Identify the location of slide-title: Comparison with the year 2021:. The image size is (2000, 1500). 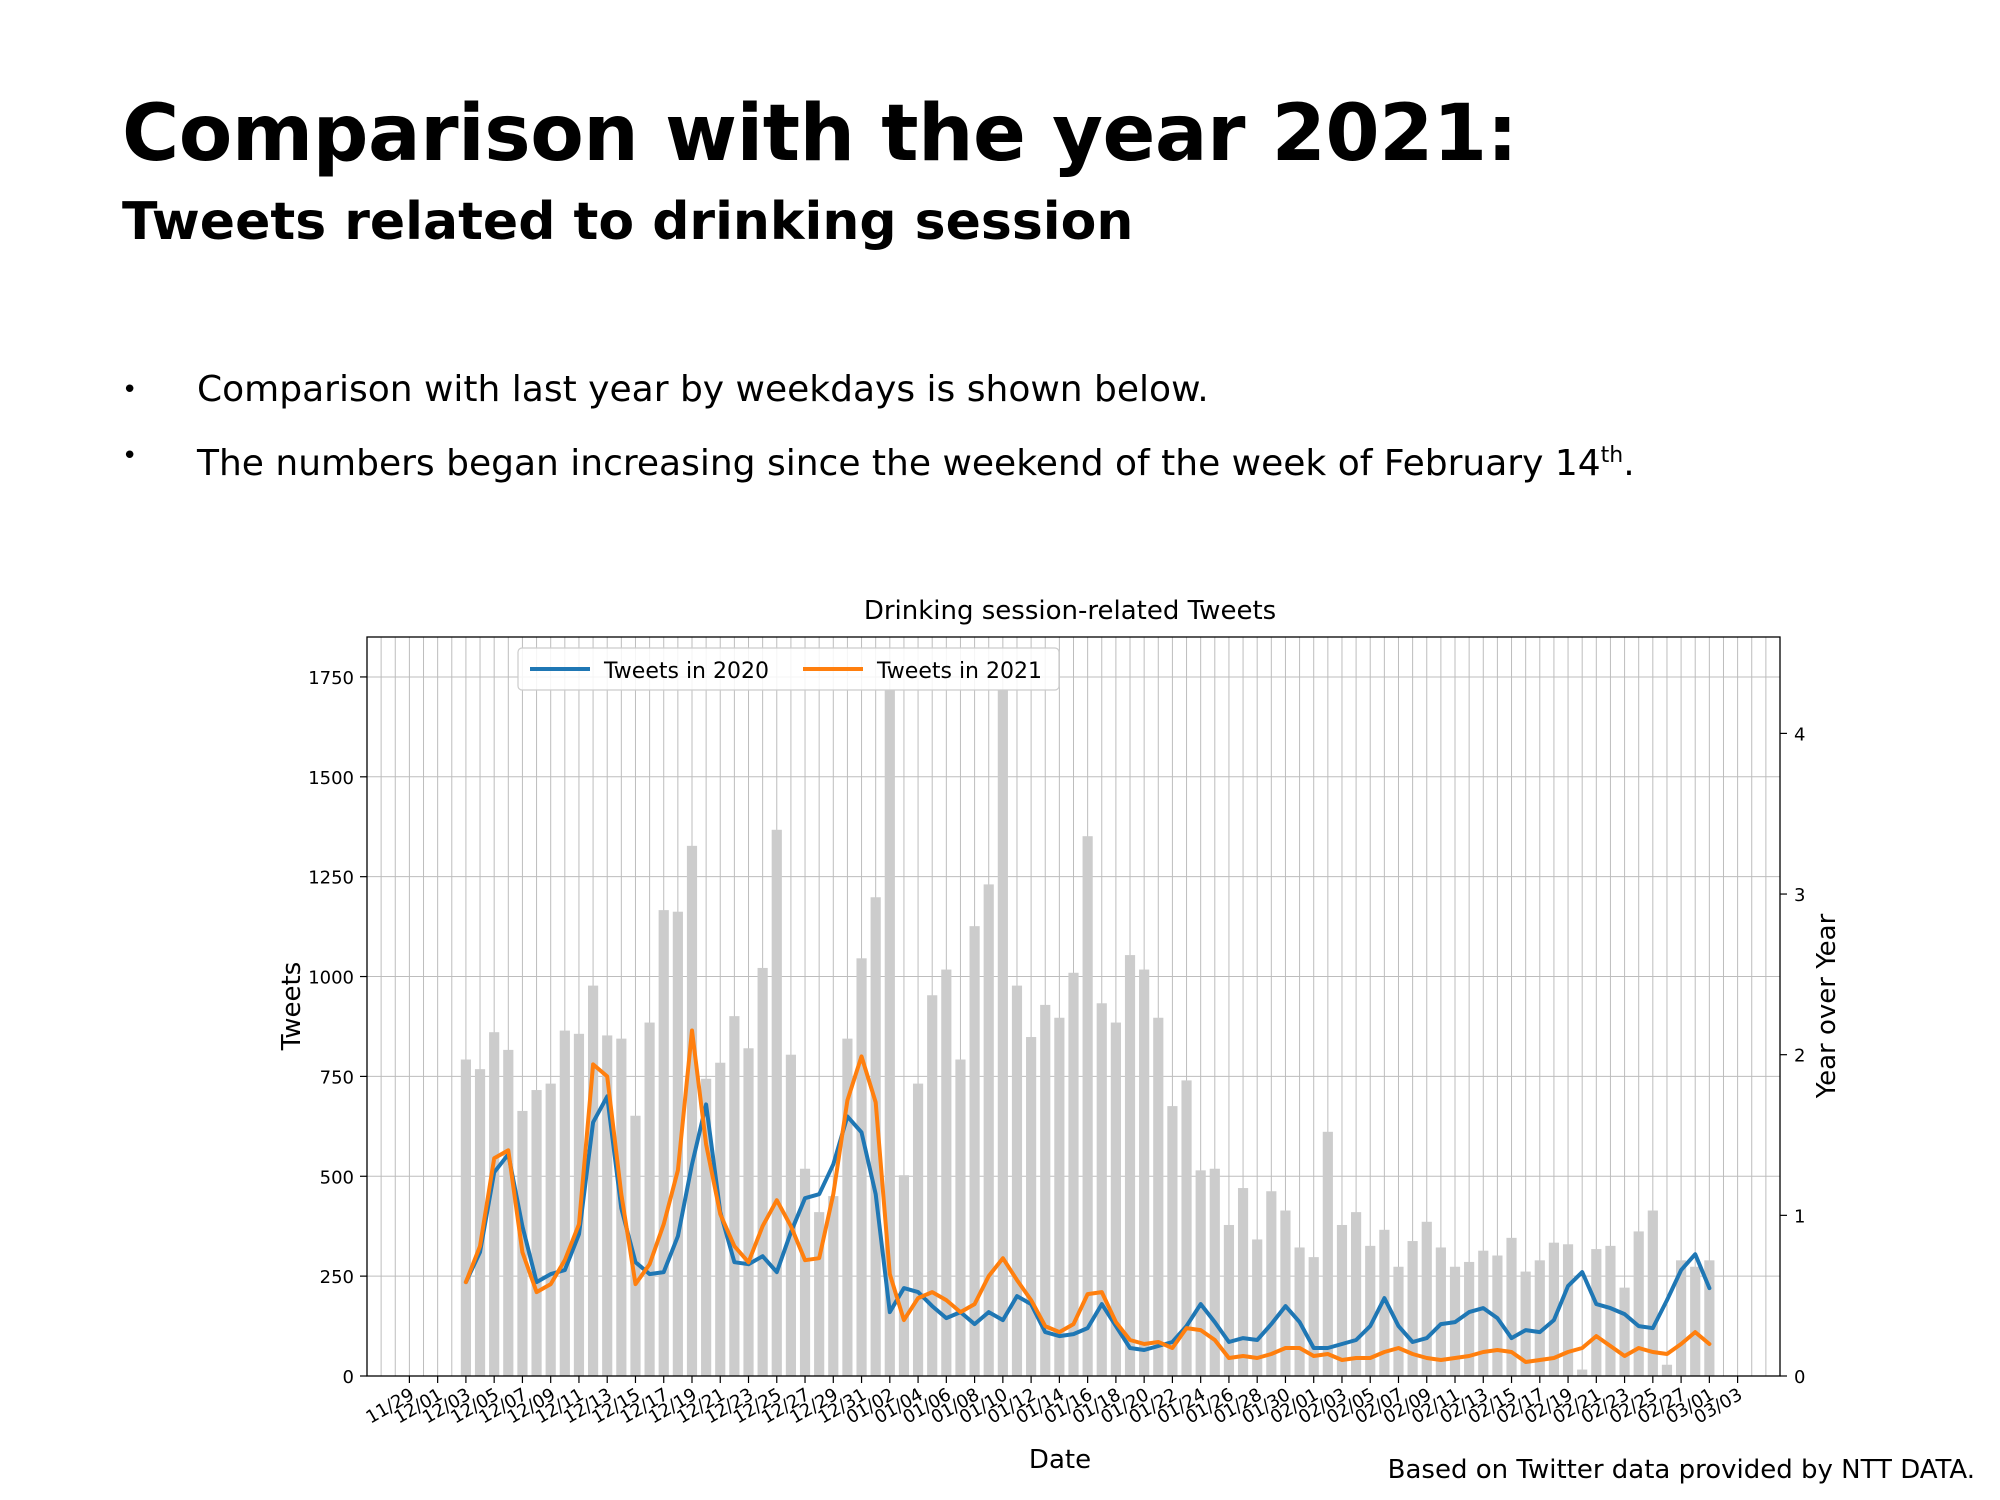
(820, 134).